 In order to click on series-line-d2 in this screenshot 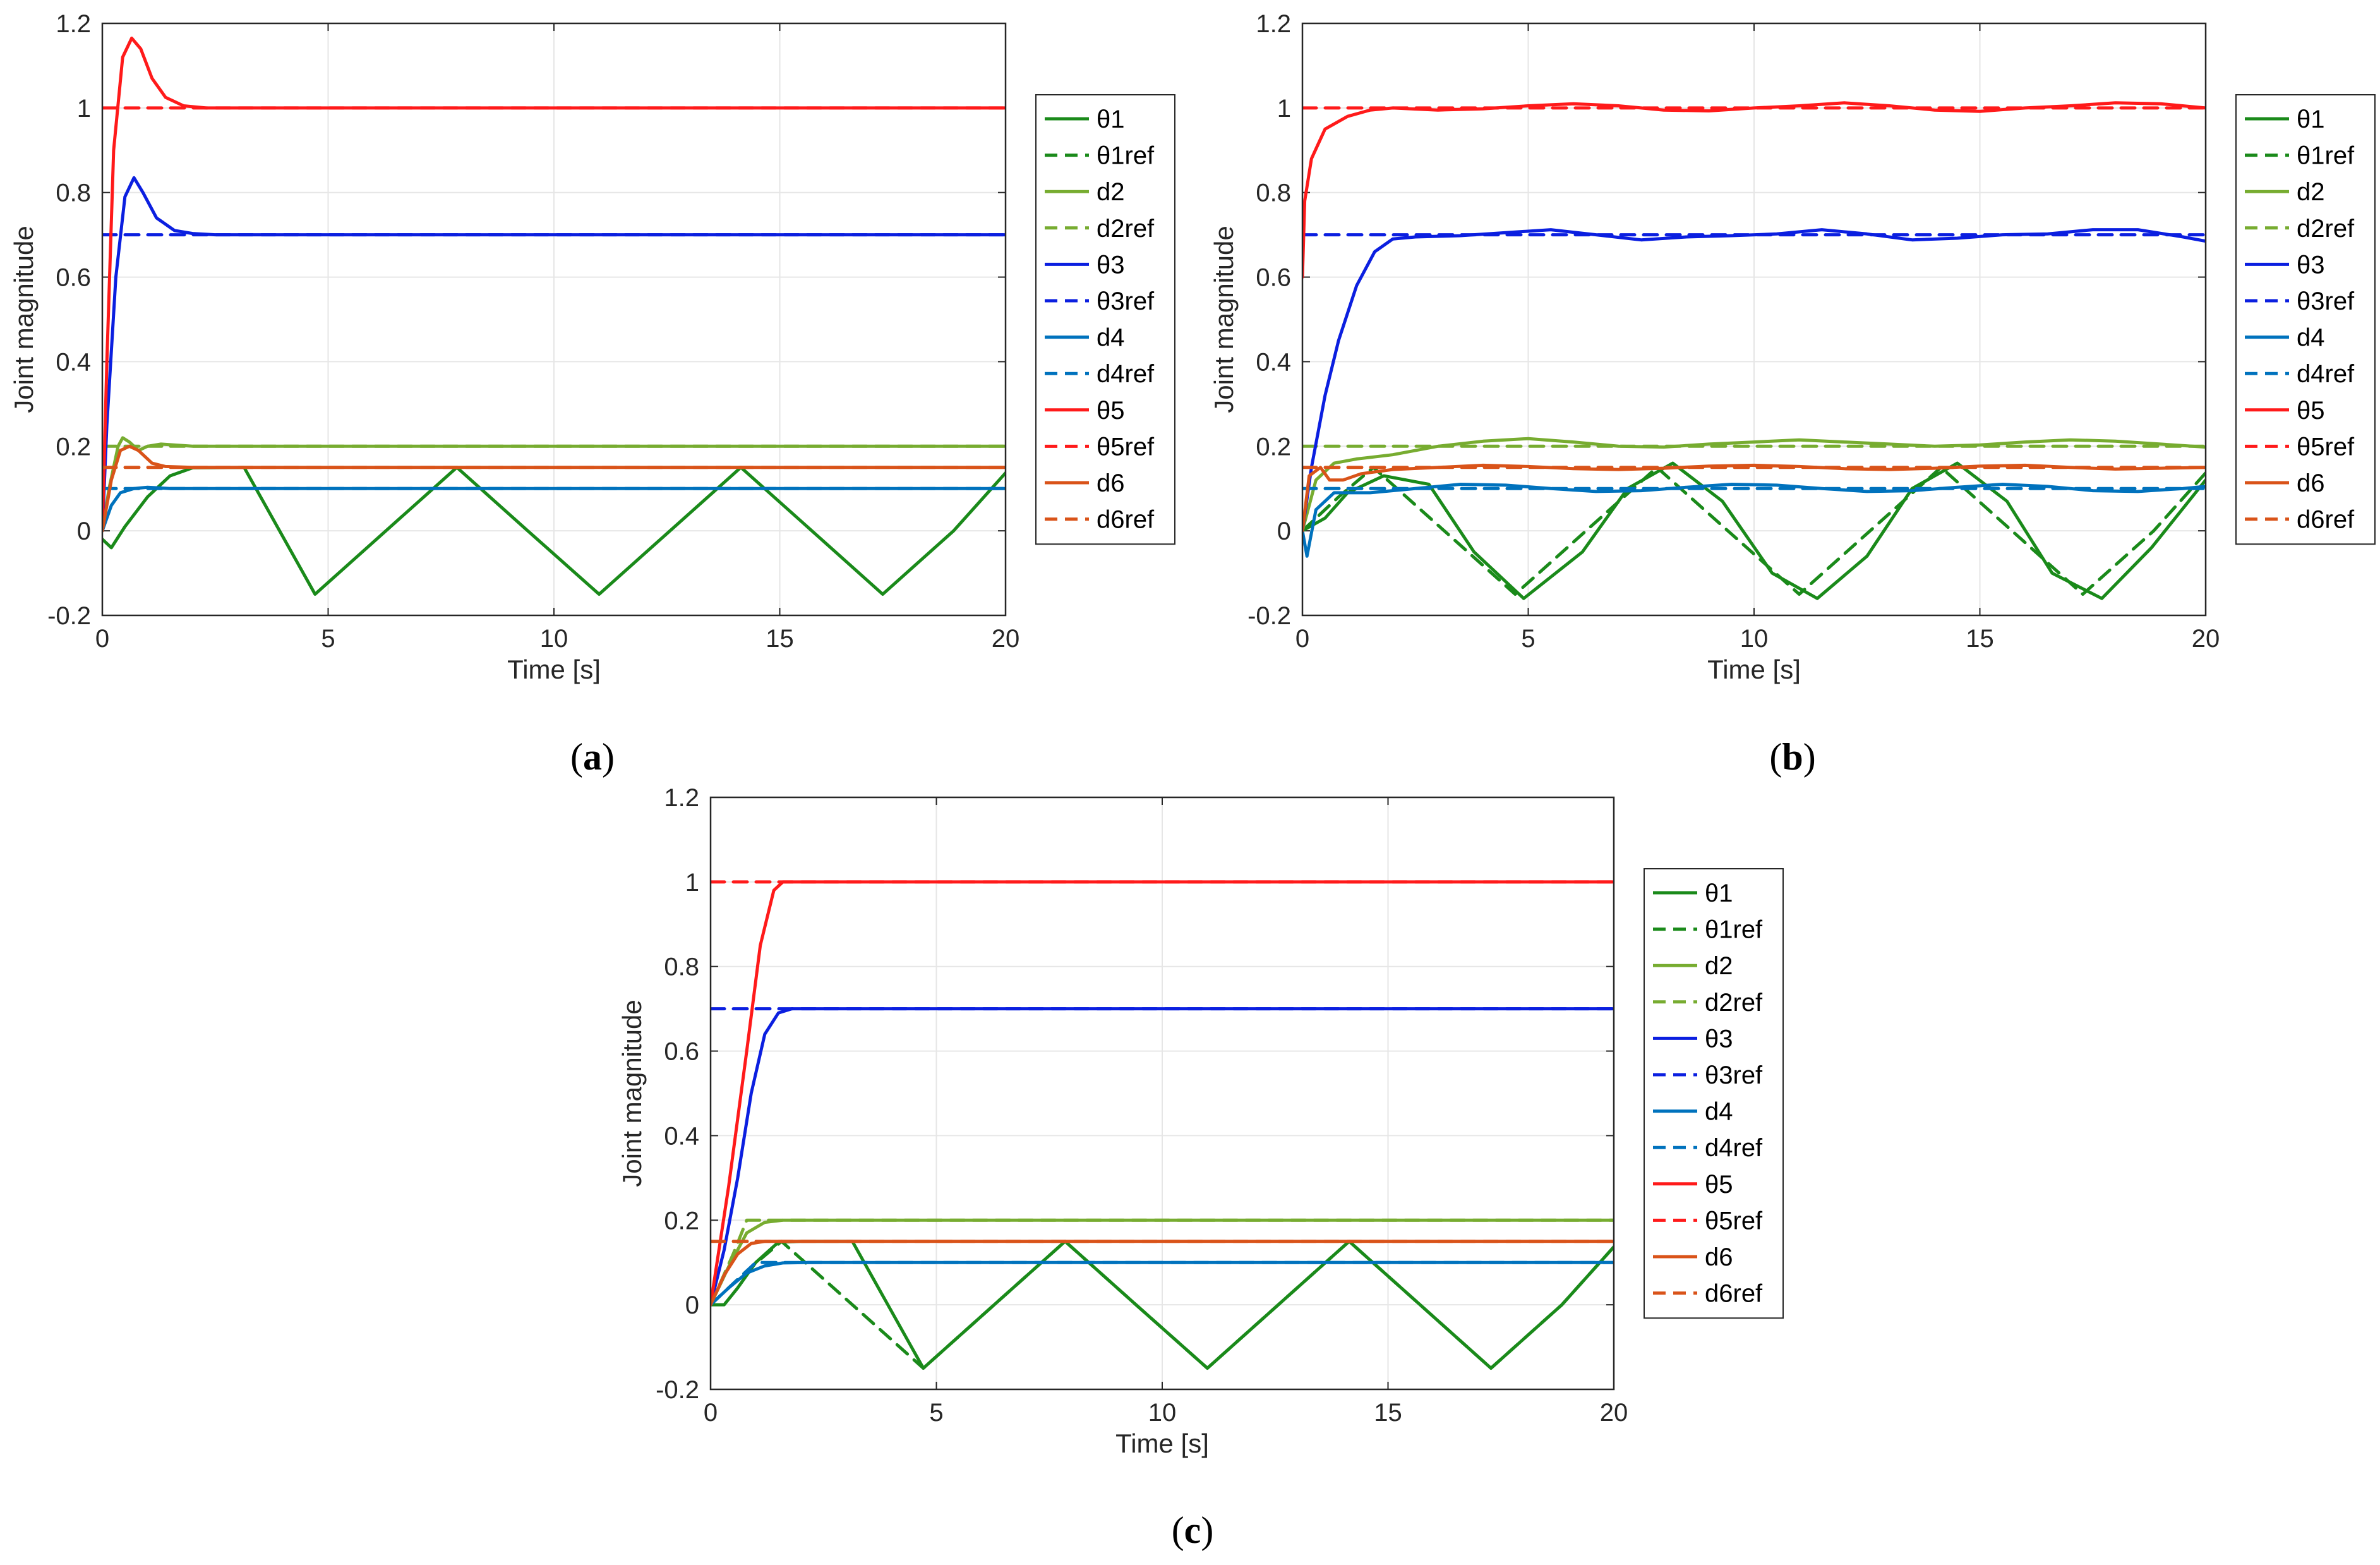, I will do `click(1754, 485)`.